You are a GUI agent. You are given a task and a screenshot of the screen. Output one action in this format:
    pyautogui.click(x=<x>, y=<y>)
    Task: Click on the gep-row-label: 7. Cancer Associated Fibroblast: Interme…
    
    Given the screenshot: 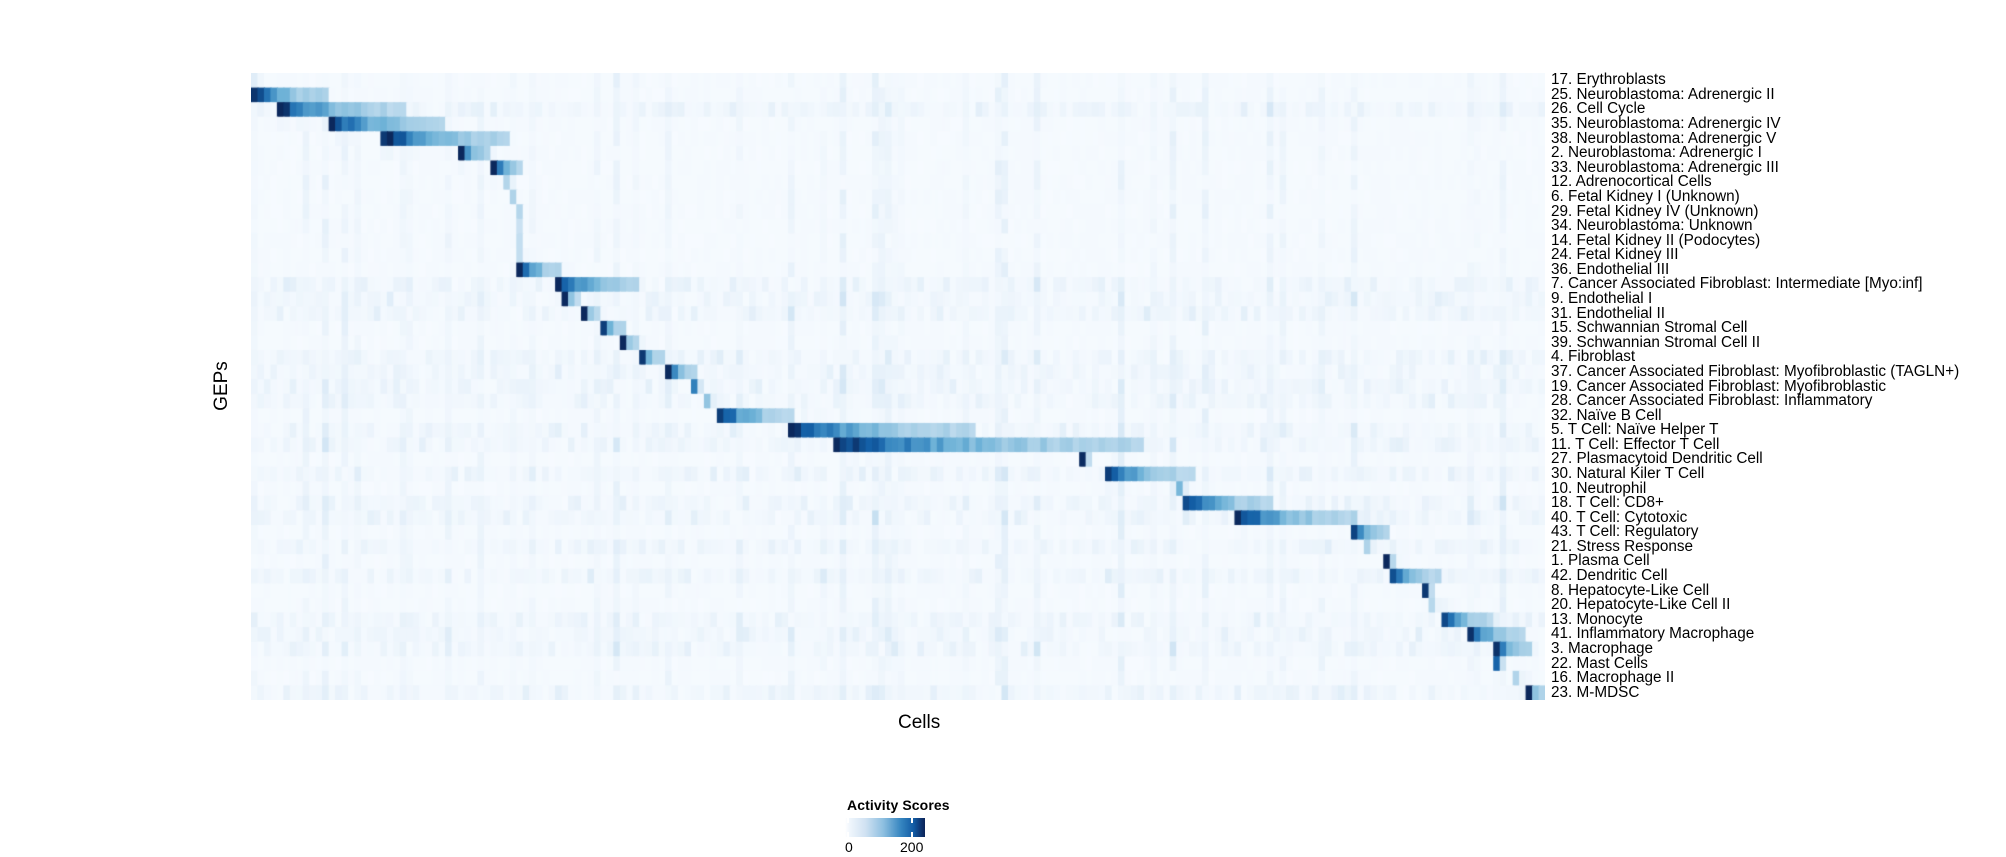 What is the action you would take?
    pyautogui.click(x=1737, y=284)
    